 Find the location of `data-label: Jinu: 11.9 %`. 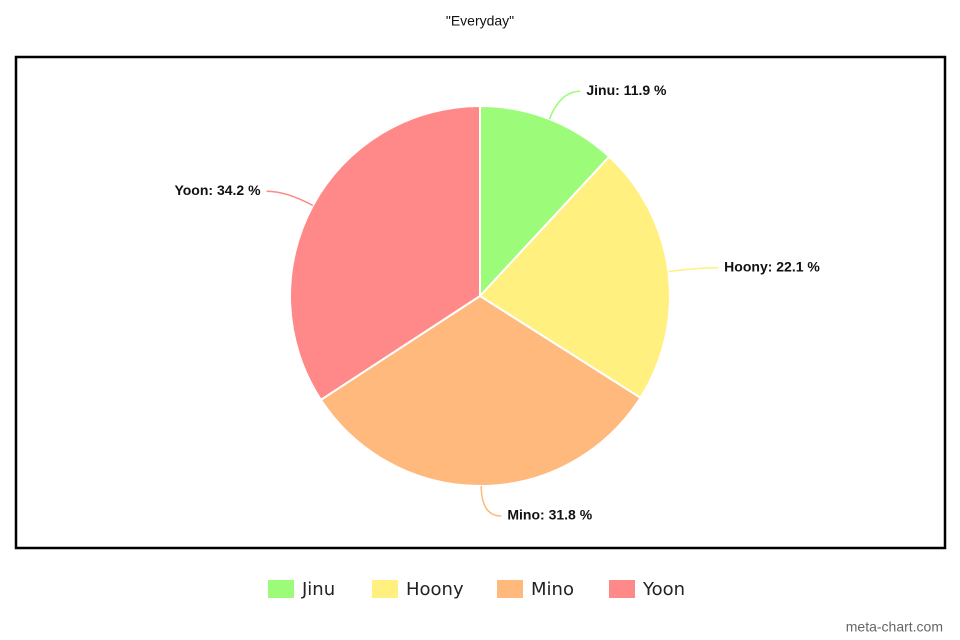

data-label: Jinu: 11.9 % is located at coordinates (626, 90).